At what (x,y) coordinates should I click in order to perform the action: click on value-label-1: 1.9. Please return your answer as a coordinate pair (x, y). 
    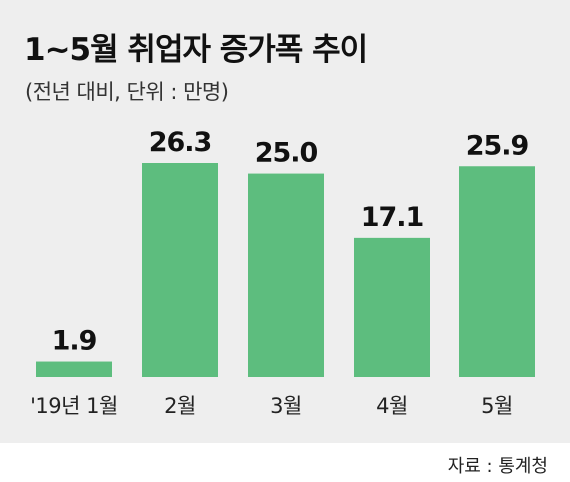
    Looking at the image, I should click on (74, 341).